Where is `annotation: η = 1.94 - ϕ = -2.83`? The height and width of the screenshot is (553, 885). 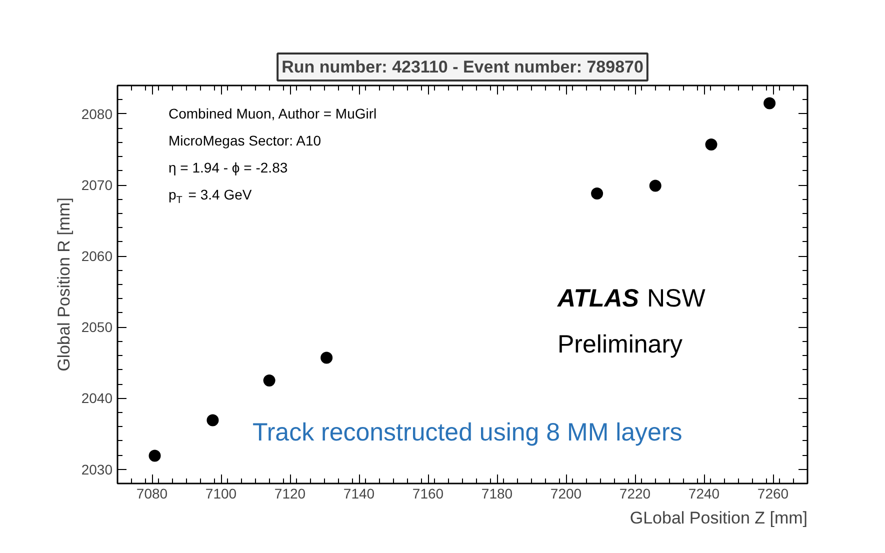 annotation: η = 1.94 - ϕ = -2.83 is located at coordinates (228, 168).